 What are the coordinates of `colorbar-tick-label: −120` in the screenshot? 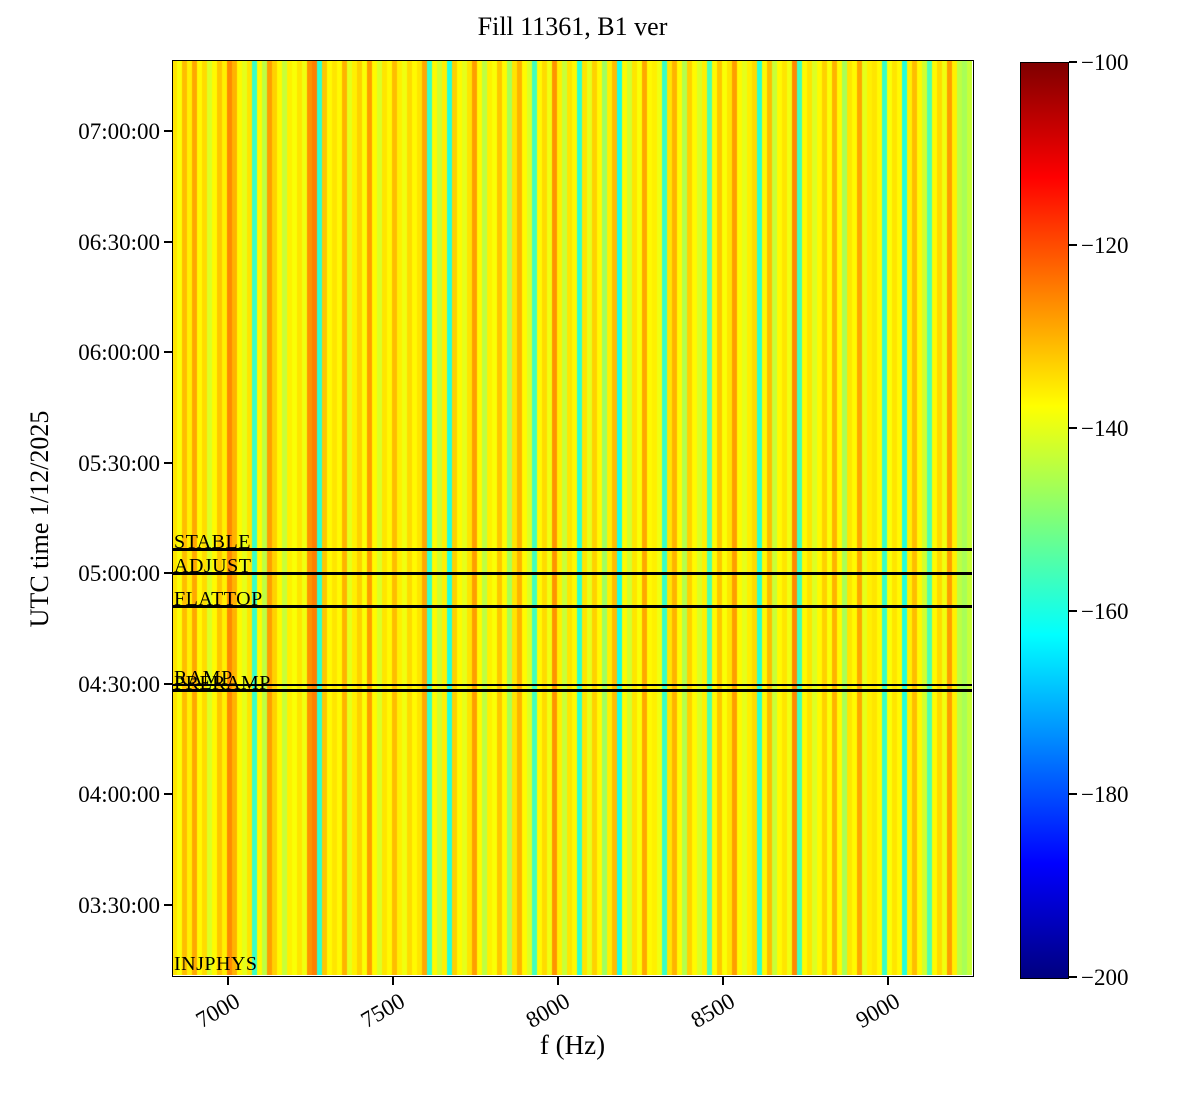 It's located at (1105, 245).